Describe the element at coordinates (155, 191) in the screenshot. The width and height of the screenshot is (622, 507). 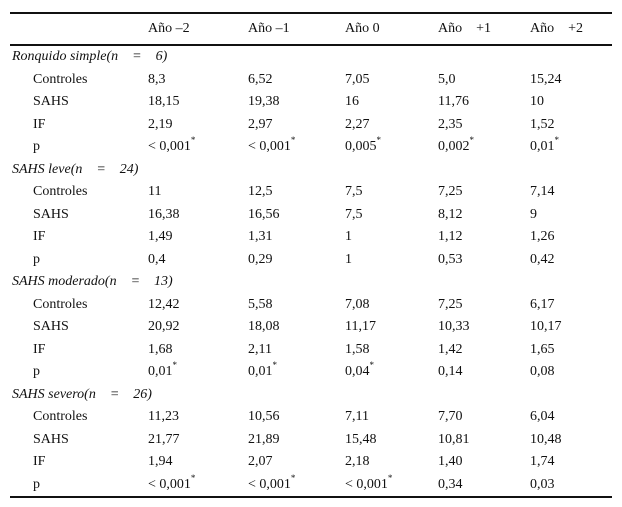
I see `table-cell: 11` at that location.